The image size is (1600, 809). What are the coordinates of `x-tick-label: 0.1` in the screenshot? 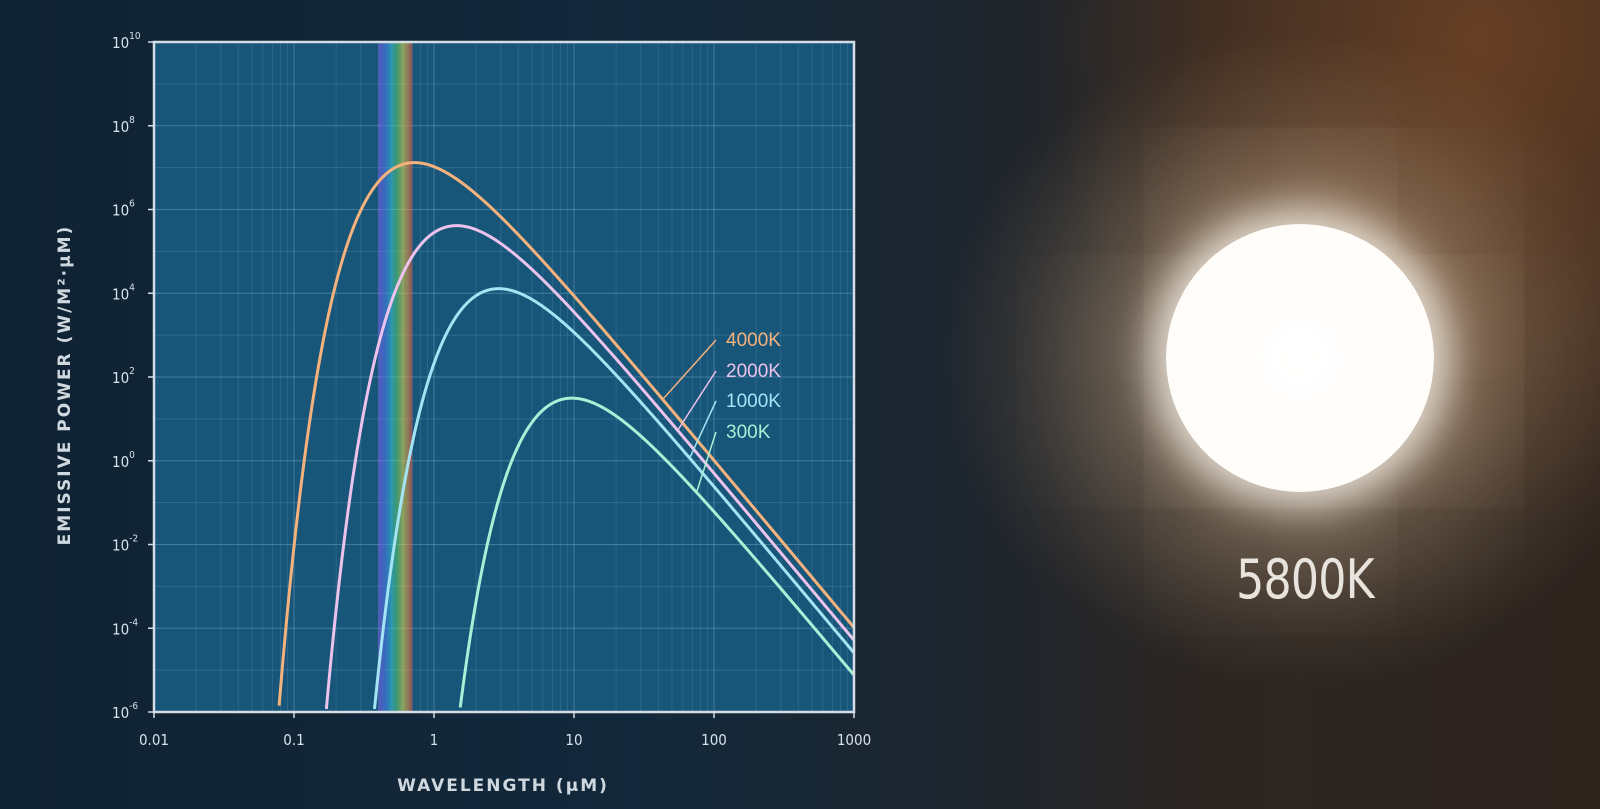 It's located at (293, 740).